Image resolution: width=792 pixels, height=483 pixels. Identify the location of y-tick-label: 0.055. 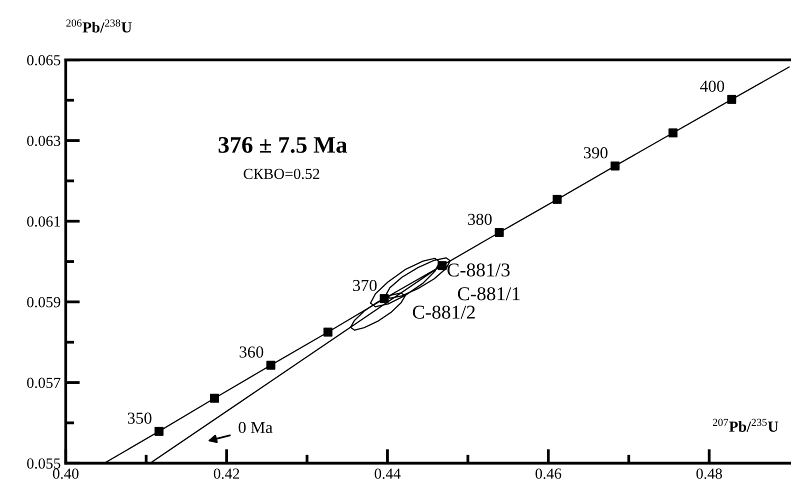
(43, 463).